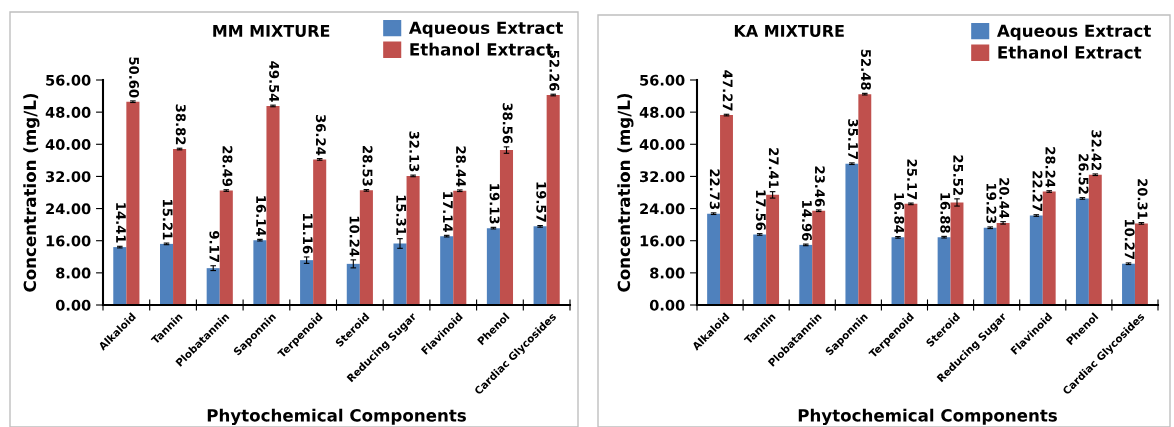 Image resolution: width=1174 pixels, height=427 pixels. I want to click on chart-title: KA MIXTURE, so click(789, 31).